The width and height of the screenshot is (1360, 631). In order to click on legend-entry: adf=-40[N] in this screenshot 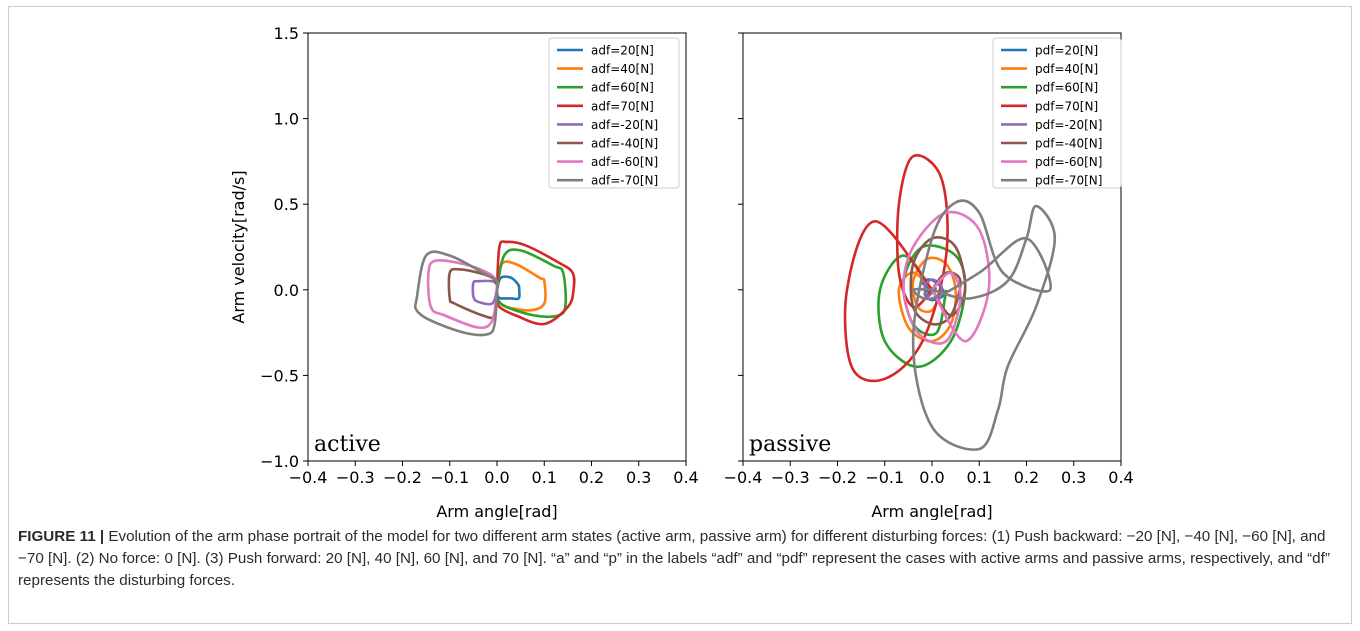, I will do `click(624, 144)`.